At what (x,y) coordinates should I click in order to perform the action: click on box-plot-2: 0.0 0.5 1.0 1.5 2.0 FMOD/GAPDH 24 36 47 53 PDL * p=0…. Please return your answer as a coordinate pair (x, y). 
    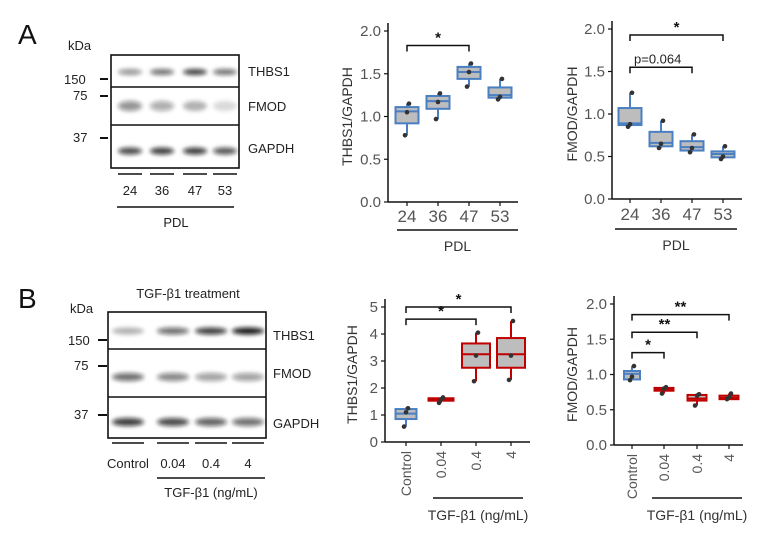
    Looking at the image, I should click on (653, 136).